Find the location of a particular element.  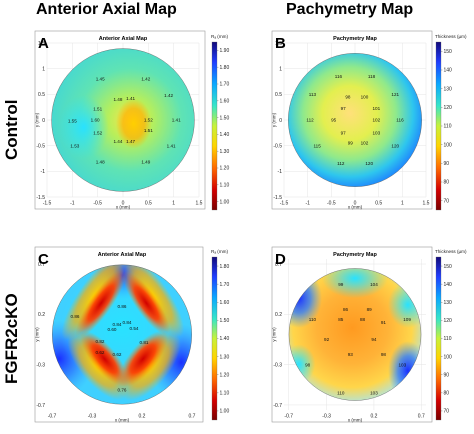

data-label: 99 is located at coordinates (351, 143).